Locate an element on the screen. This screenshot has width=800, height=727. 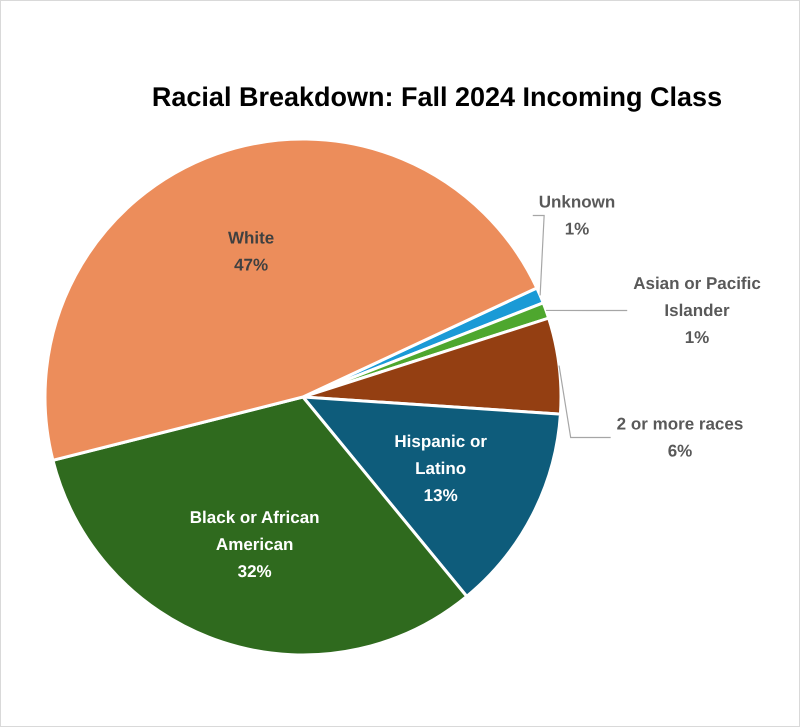
slice-label: Asian or Pacific Islander is located at coordinates (697, 297).